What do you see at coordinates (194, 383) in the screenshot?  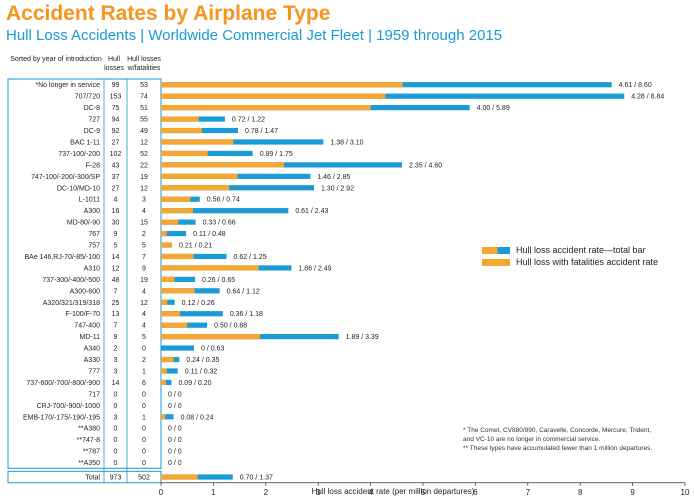 I see `data-label: 0.09 / 0.20` at bounding box center [194, 383].